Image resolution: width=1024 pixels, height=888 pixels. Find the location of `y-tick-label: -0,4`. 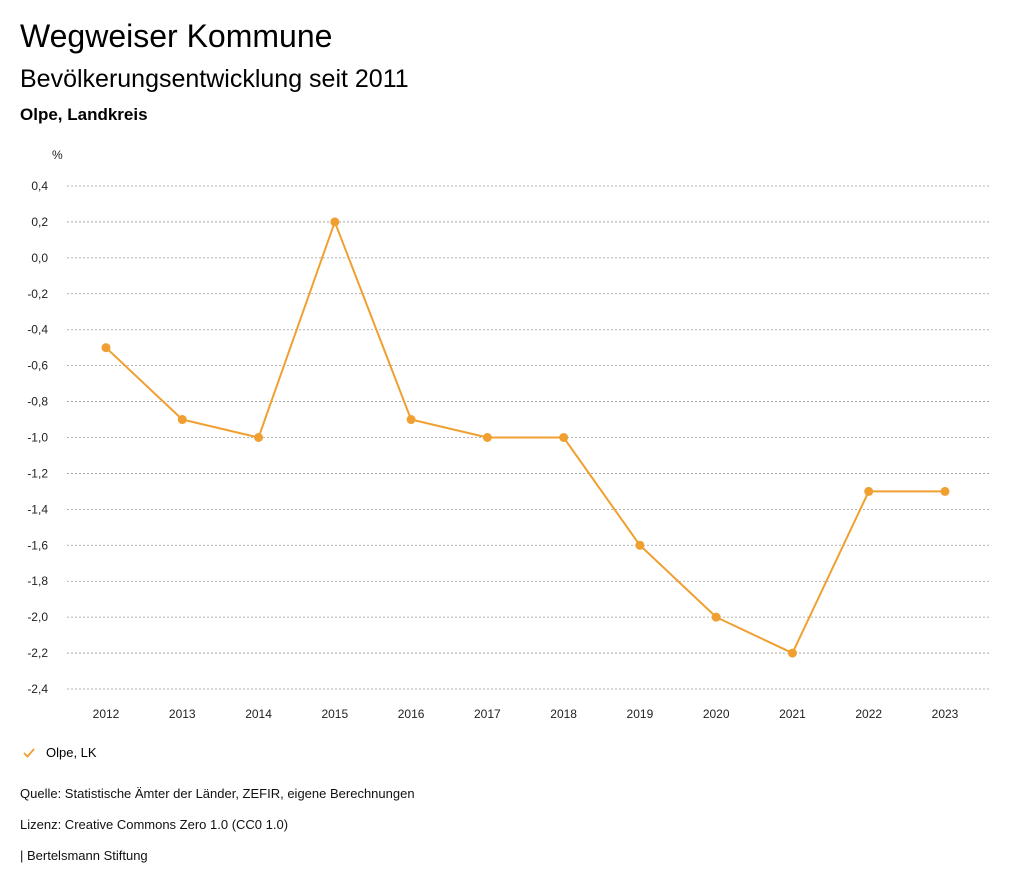

y-tick-label: -0,4 is located at coordinates (37, 330).